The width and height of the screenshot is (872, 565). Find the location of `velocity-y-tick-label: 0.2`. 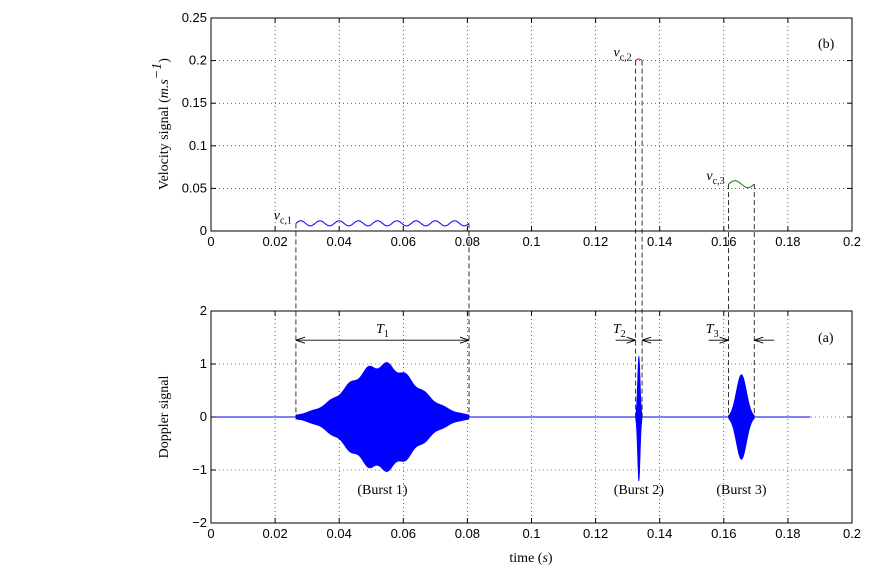

velocity-y-tick-label: 0.2 is located at coordinates (198, 60).